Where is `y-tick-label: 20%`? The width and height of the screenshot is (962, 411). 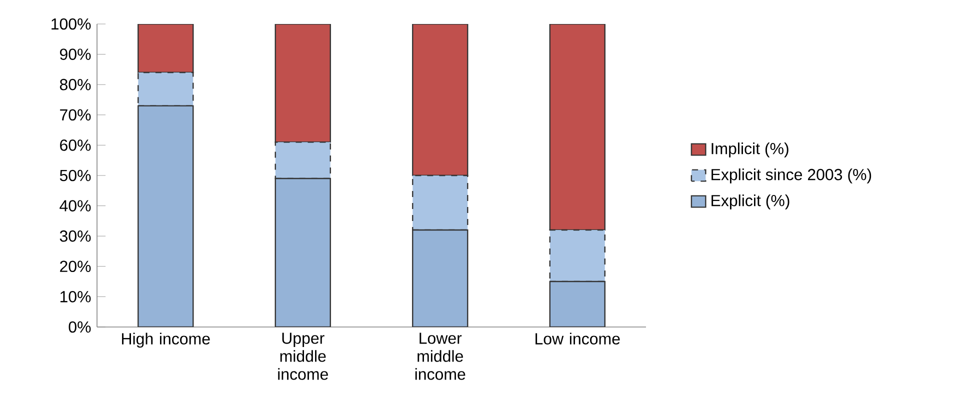
y-tick-label: 20% is located at coordinates (75, 266).